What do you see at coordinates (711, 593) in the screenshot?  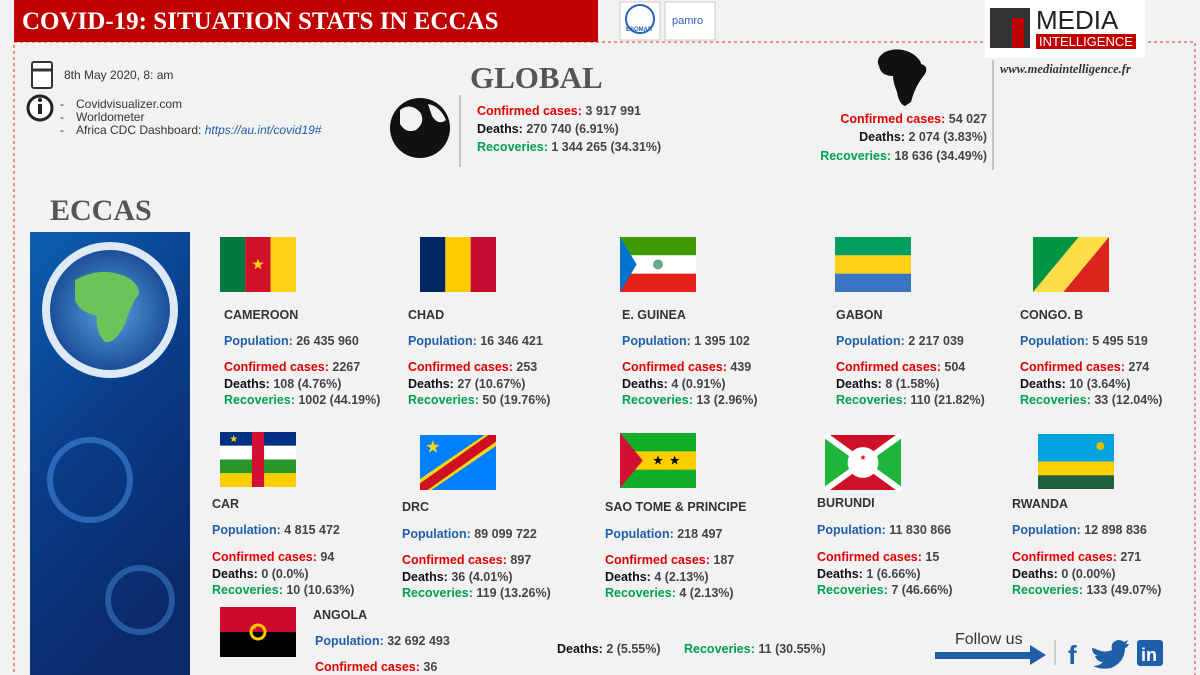 I see `text-part: (2.13%)` at bounding box center [711, 593].